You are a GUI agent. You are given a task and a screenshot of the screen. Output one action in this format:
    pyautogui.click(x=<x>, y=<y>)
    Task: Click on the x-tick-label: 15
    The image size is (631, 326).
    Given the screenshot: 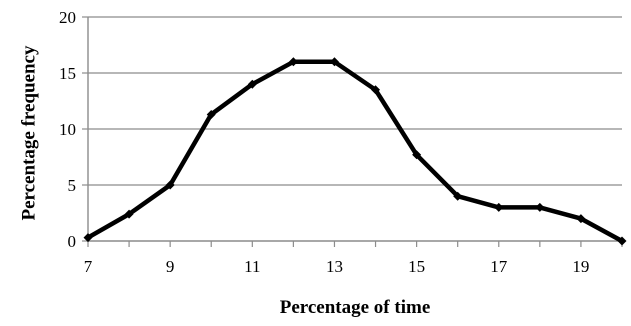 What is the action you would take?
    pyautogui.click(x=416, y=266)
    